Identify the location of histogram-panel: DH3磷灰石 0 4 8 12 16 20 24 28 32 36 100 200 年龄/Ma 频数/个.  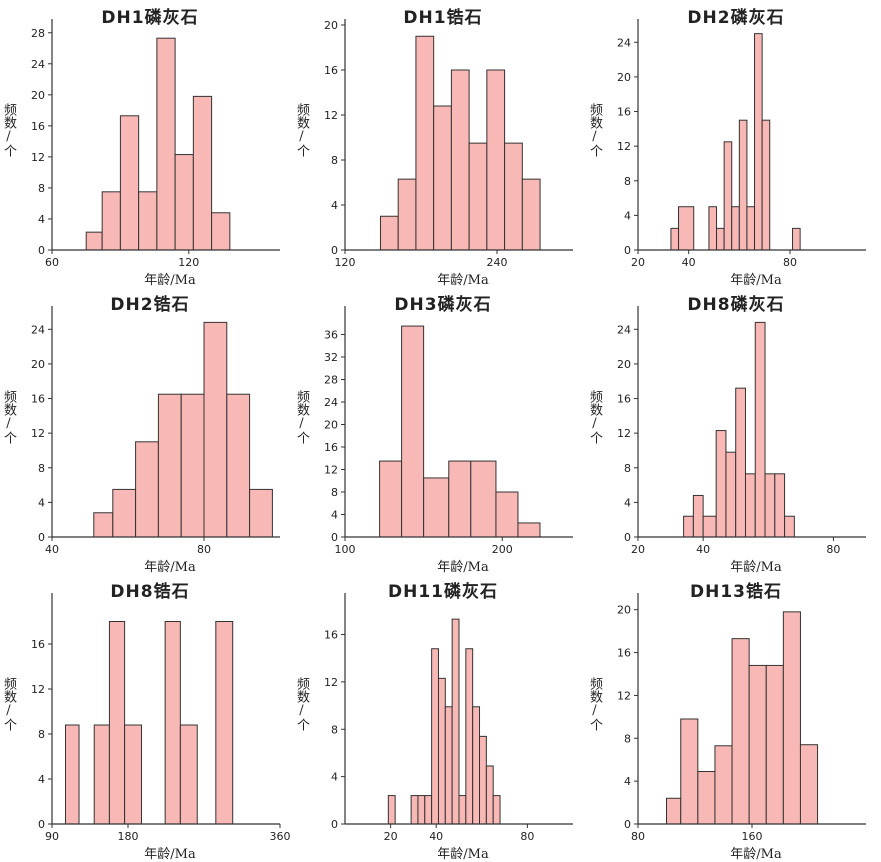
(439, 431).